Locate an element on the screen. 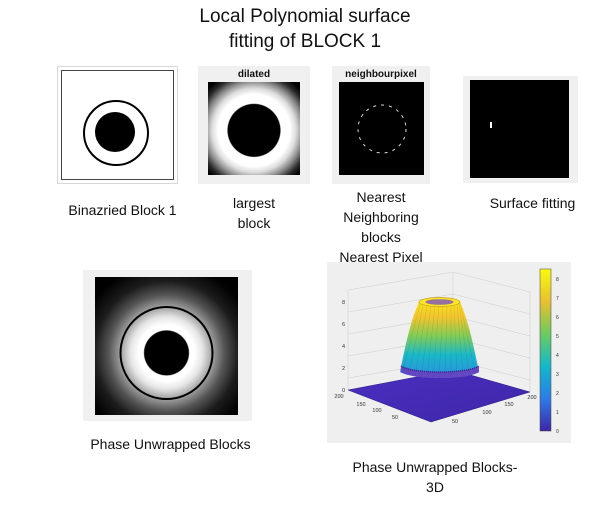 The image size is (610, 505). z-tick-4: 4 is located at coordinates (343, 347).